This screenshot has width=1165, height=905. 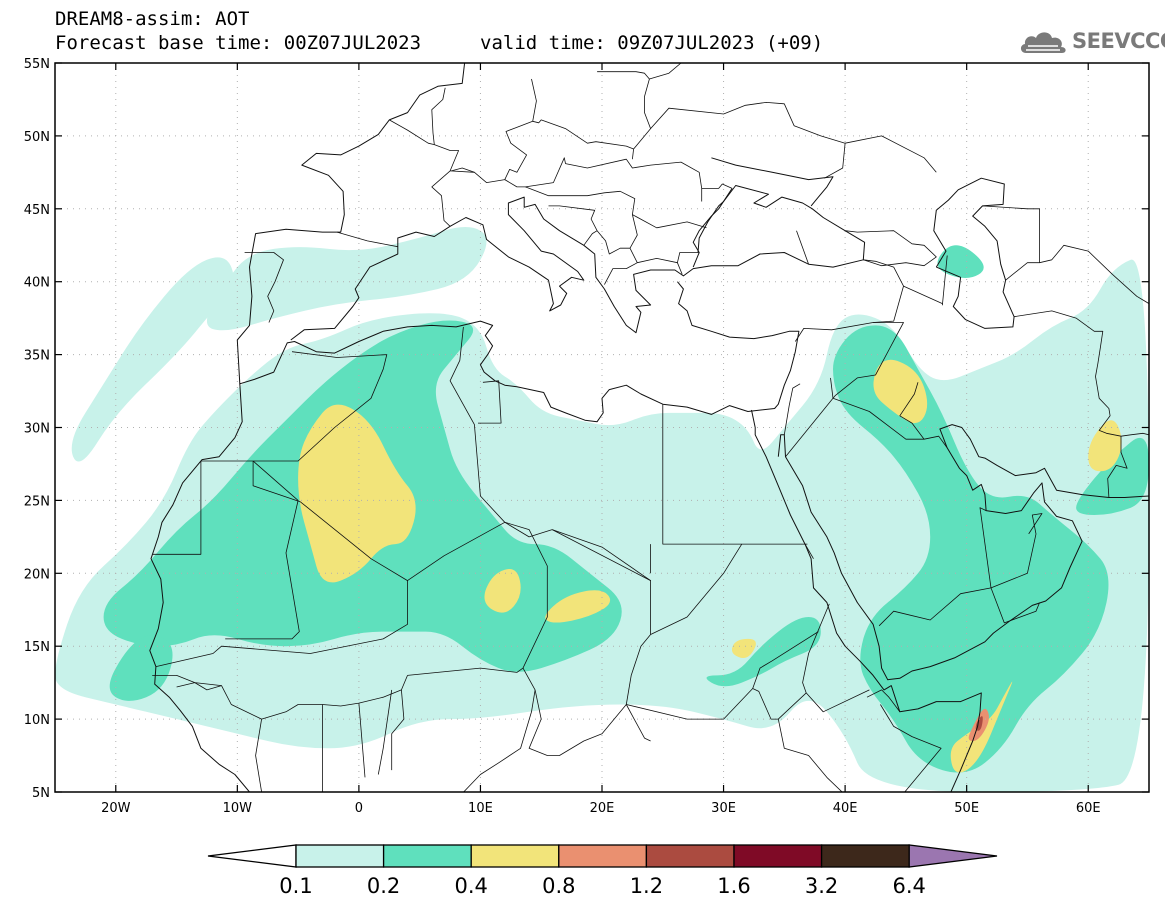 What do you see at coordinates (37, 356) in the screenshot?
I see `lat-label: 35N` at bounding box center [37, 356].